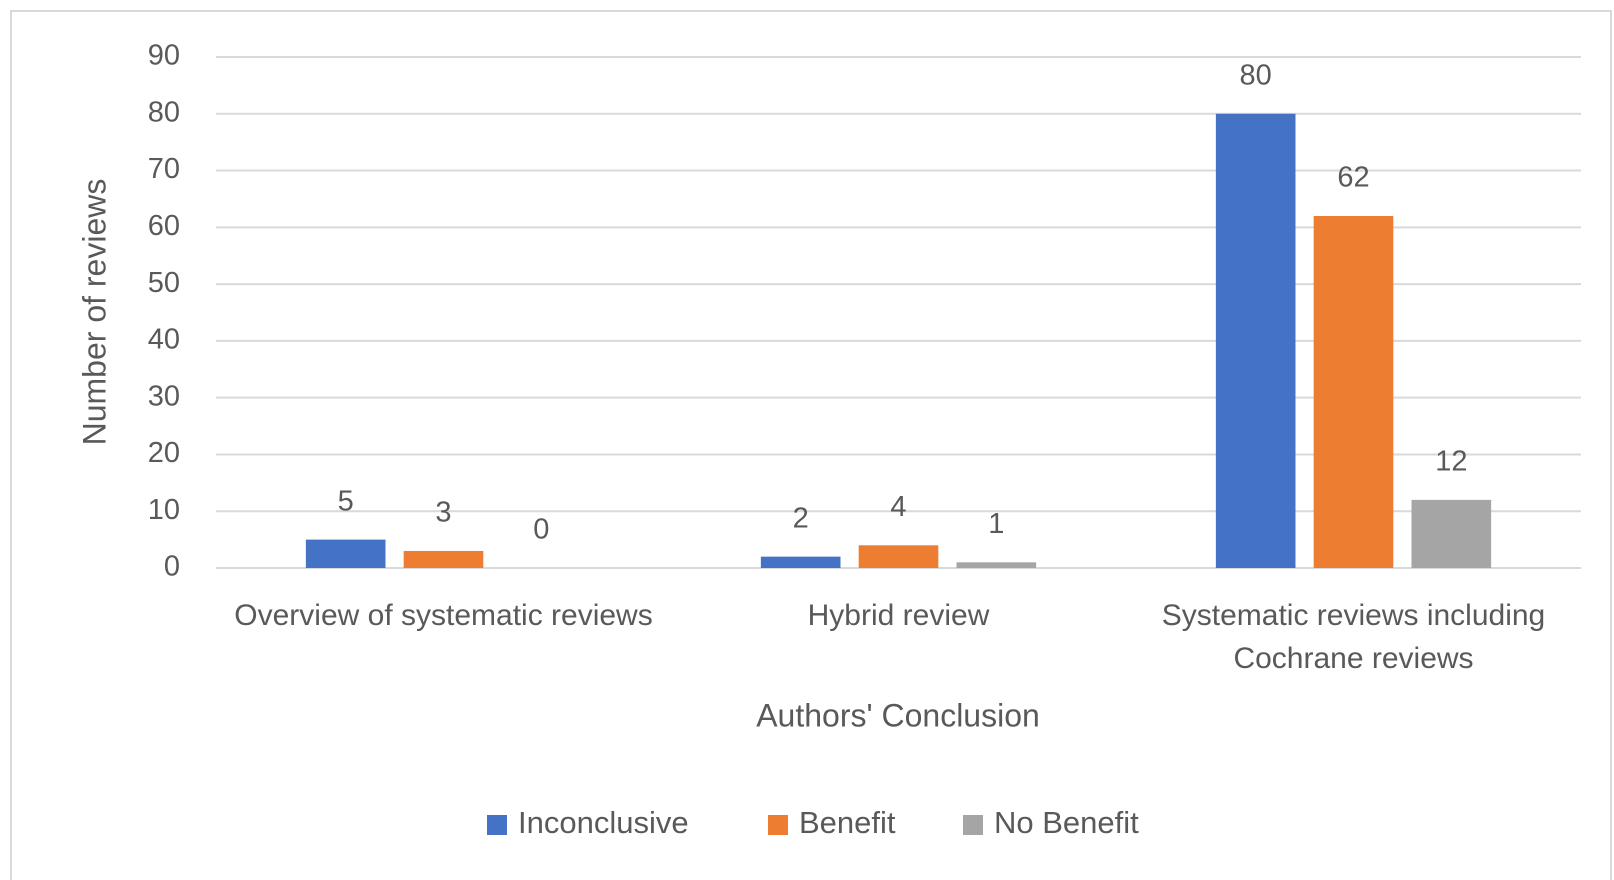  Describe the element at coordinates (164, 169) in the screenshot. I see `y-tick-label: 70` at that location.